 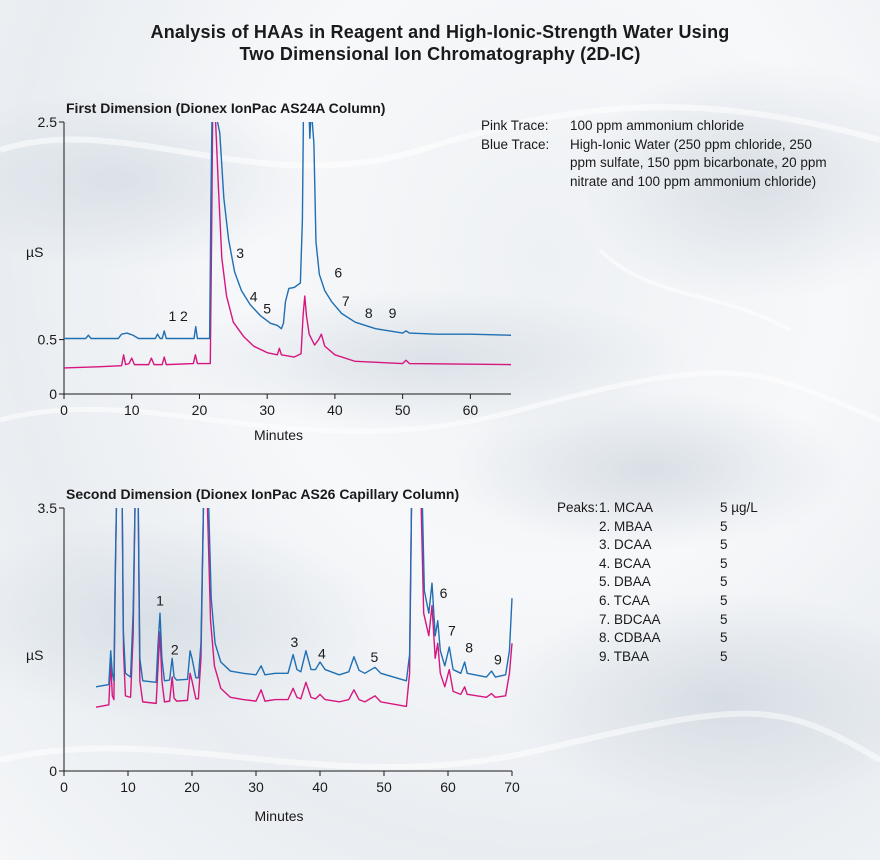 What do you see at coordinates (707, 602) in the screenshot?
I see `peak-row: 6. TCAA 5` at bounding box center [707, 602].